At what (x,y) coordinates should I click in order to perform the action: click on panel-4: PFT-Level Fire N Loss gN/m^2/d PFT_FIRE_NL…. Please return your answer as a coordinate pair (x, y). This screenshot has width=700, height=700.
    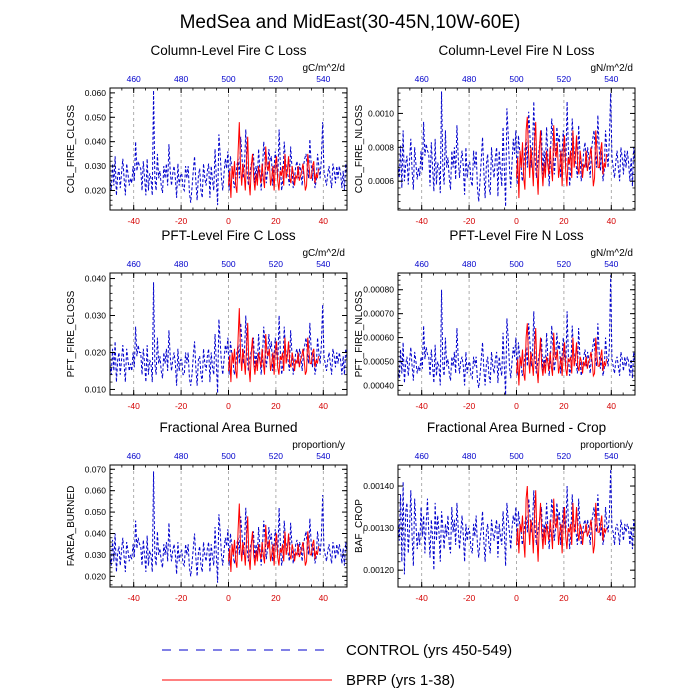
    Looking at the image, I should click on (495, 319).